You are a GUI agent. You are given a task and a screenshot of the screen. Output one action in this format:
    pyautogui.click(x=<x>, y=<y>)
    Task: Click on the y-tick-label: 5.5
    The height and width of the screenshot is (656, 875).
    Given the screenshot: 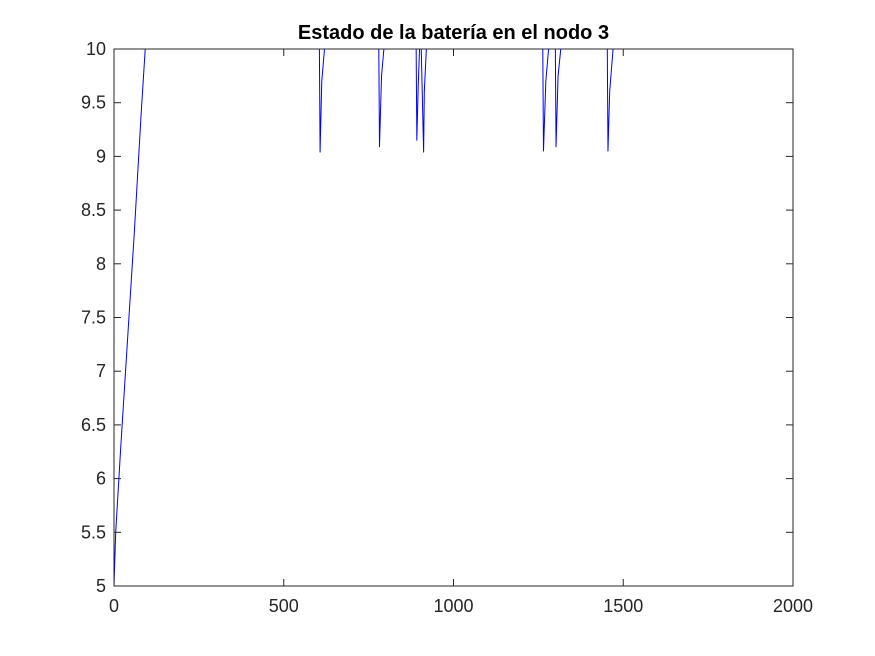 What is the action you would take?
    pyautogui.click(x=93, y=532)
    